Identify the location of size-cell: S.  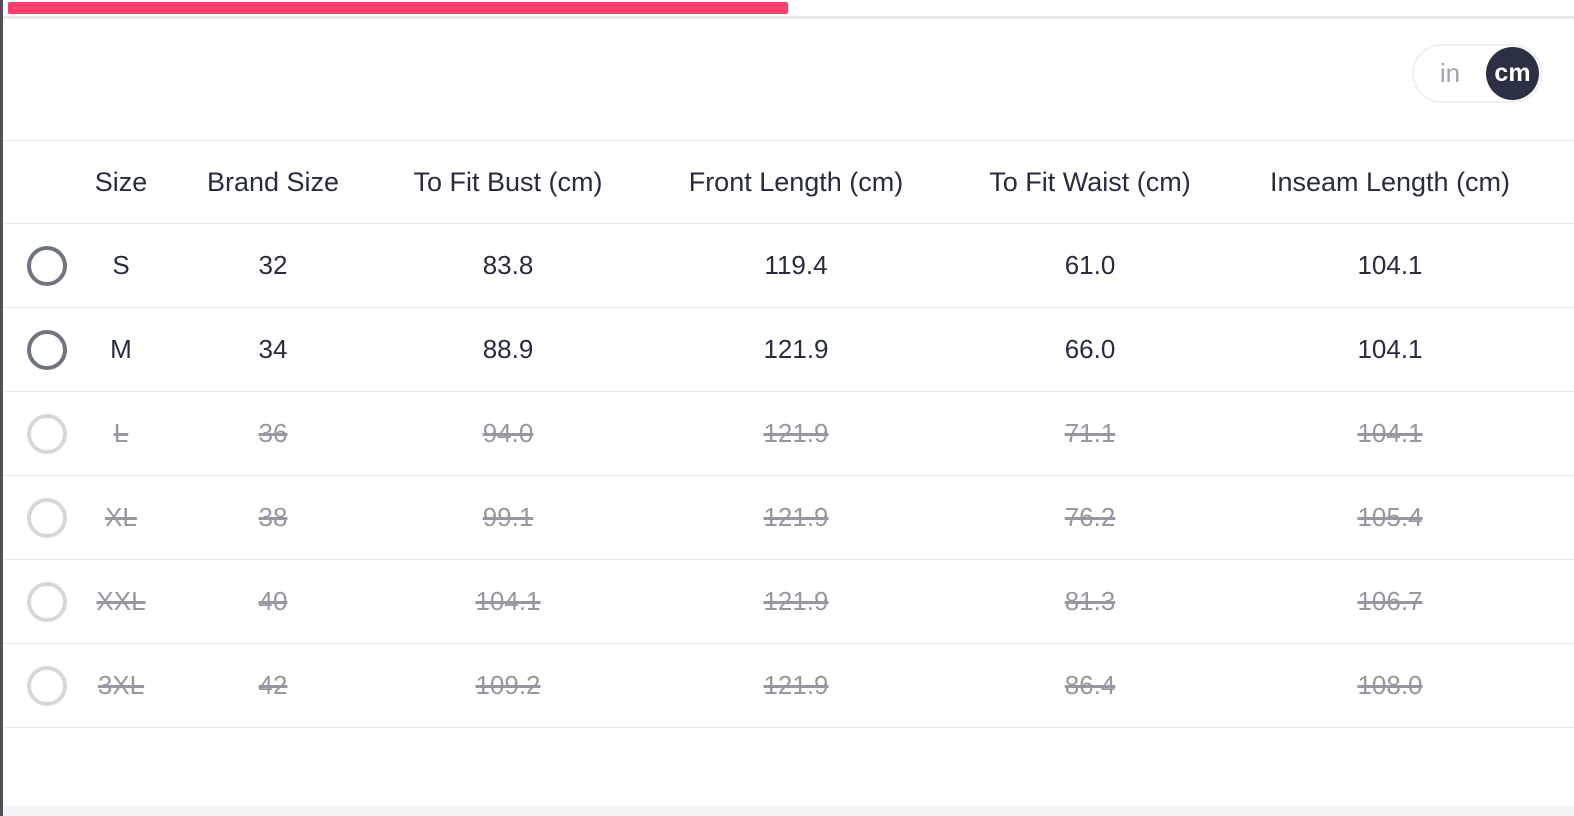
(121, 265).